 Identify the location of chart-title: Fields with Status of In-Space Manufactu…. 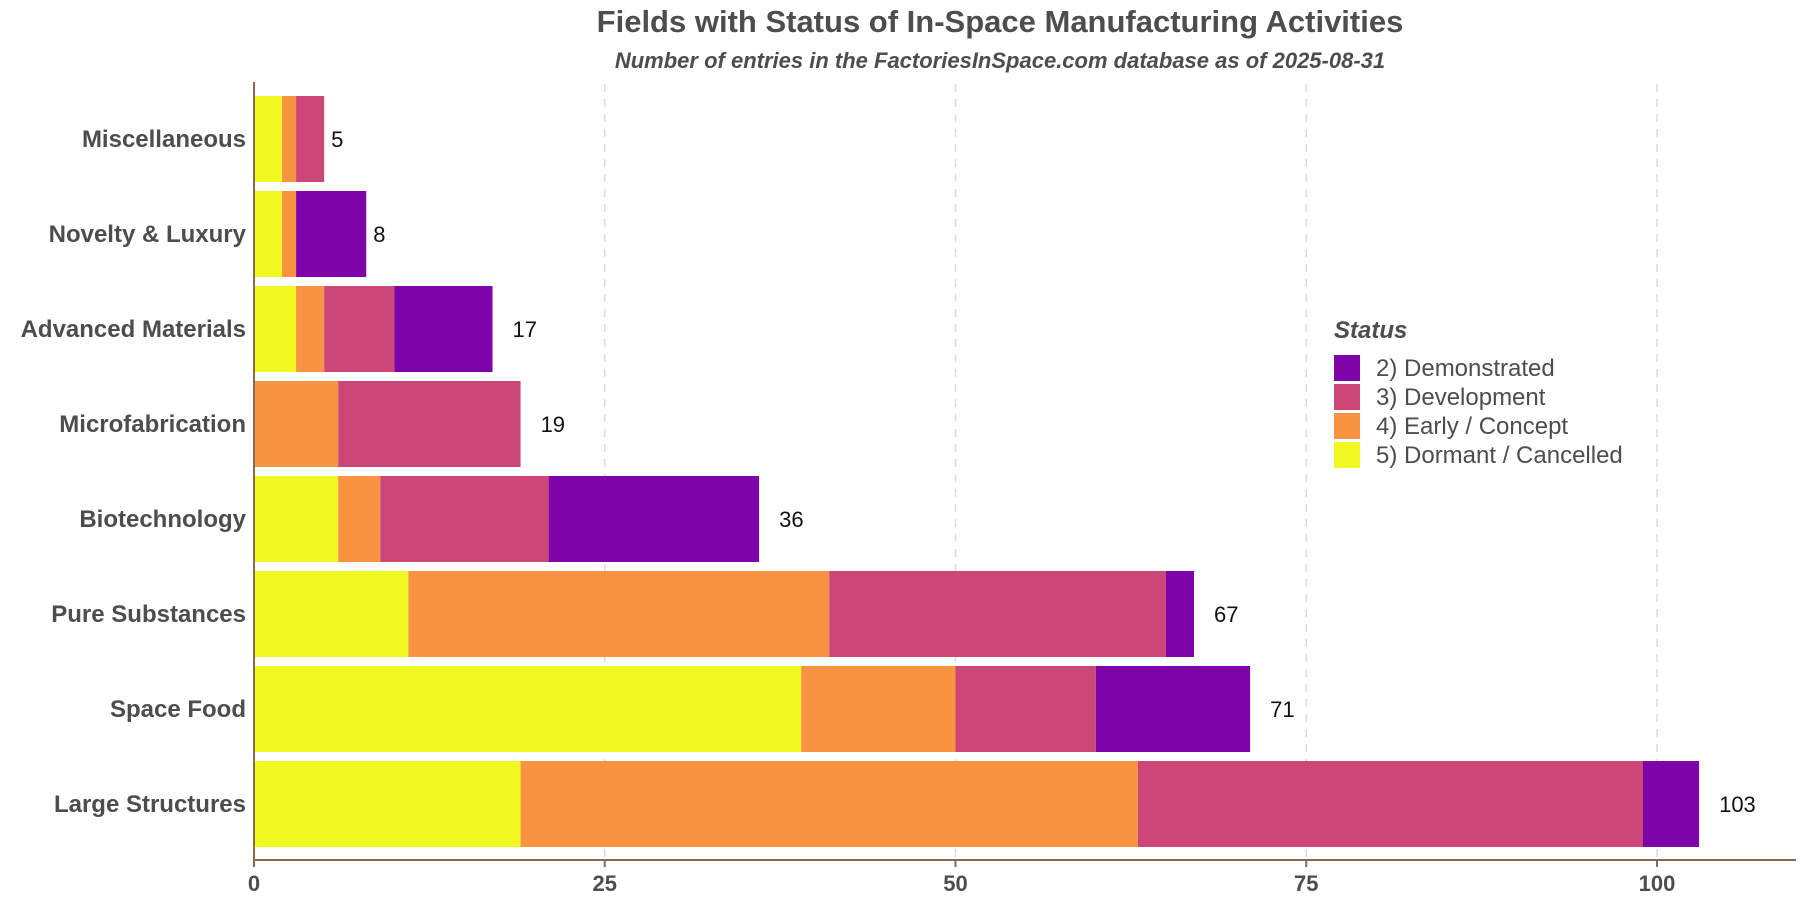
(1000, 21).